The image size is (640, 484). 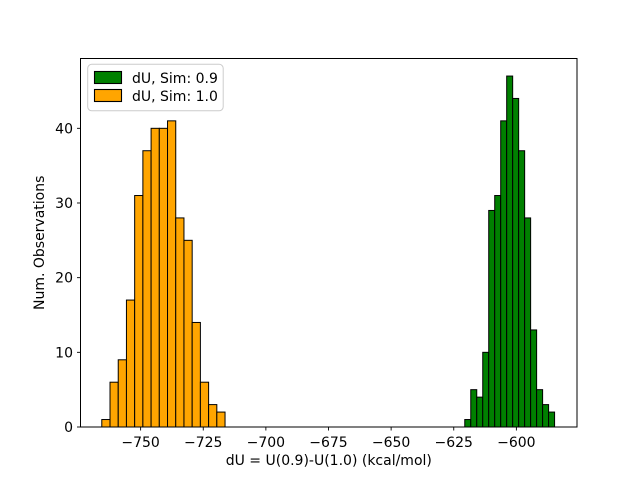 What do you see at coordinates (130, 363) in the screenshot?
I see `histogram-bar-series1-bin3` at bounding box center [130, 363].